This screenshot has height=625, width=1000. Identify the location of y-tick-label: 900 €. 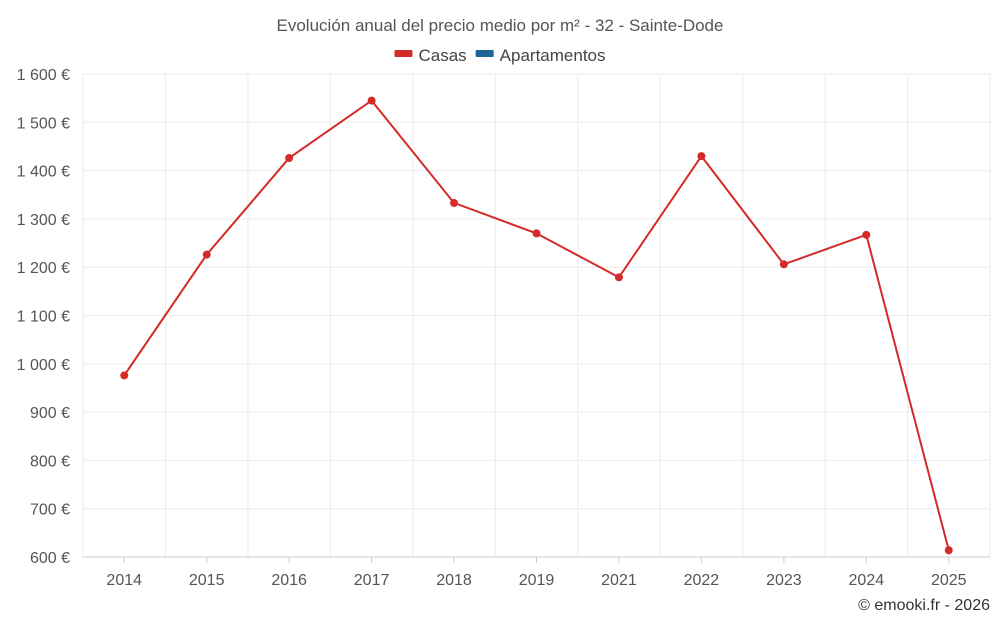
(50, 413).